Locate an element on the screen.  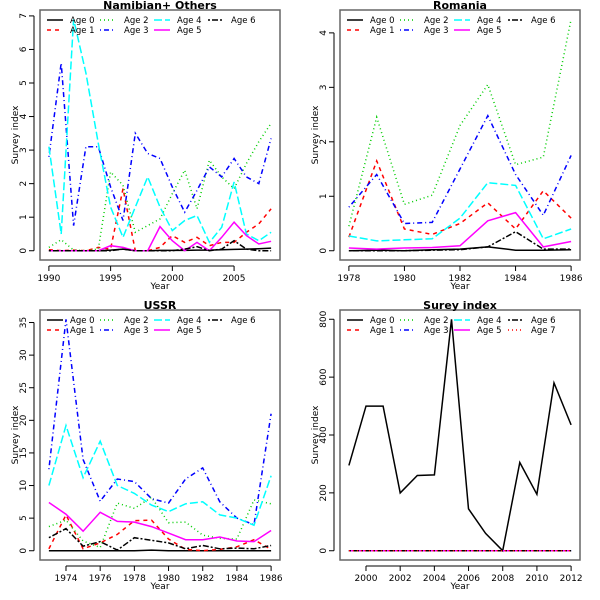
y-tick-label: 6 is located at coordinates (24, 49).